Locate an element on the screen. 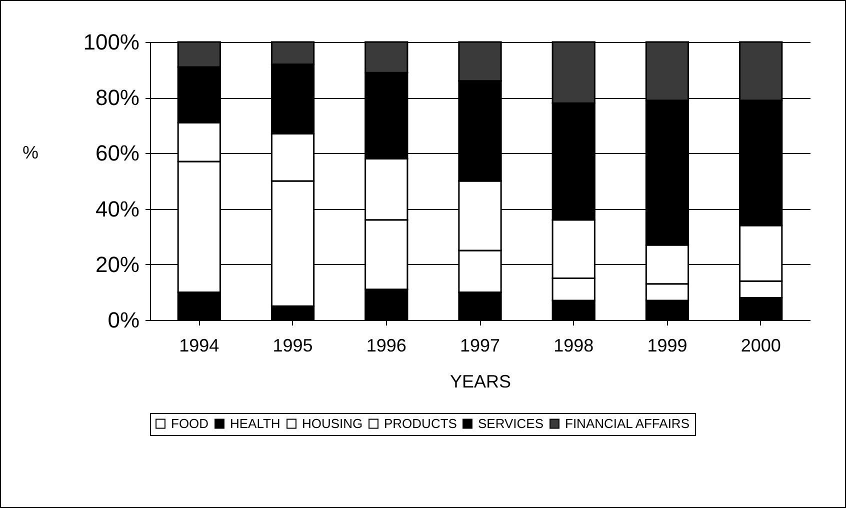 Image resolution: width=846 pixels, height=508 pixels. legend-label: HEALTH is located at coordinates (255, 423).